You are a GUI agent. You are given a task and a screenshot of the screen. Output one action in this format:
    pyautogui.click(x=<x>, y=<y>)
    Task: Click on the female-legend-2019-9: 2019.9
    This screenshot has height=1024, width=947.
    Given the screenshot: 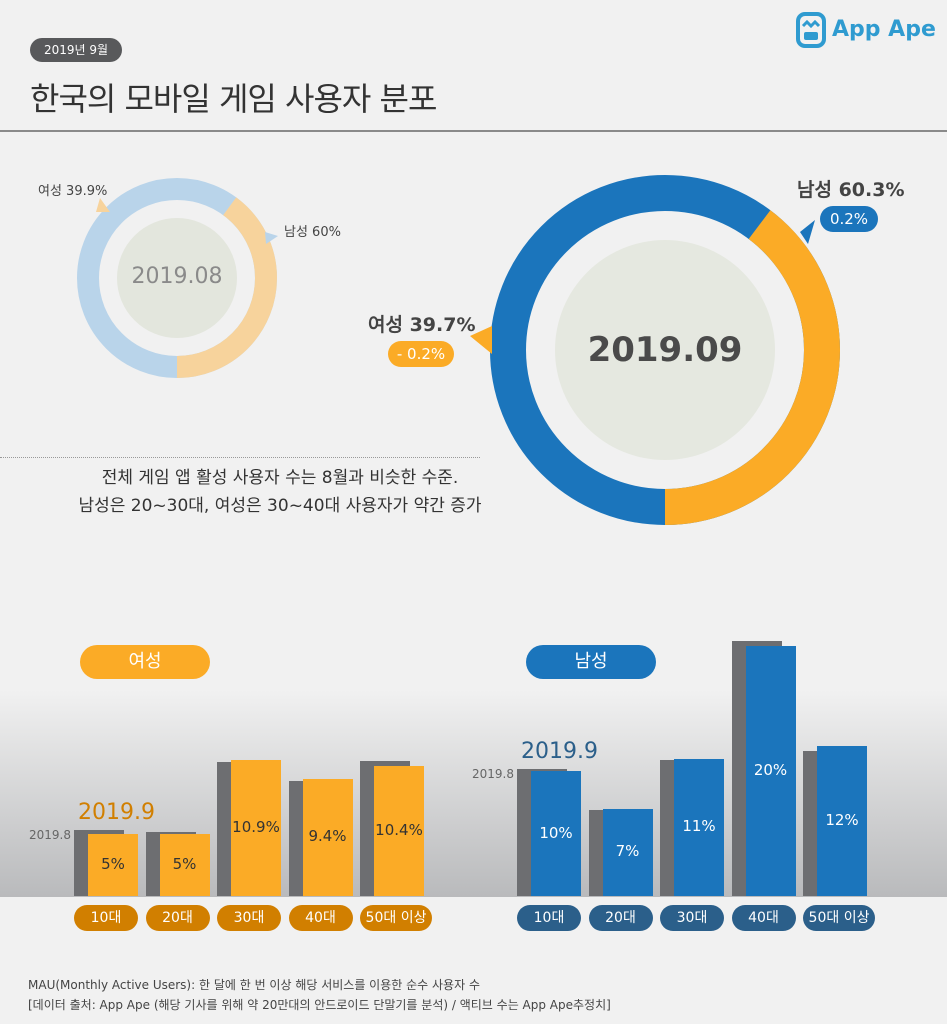 What is the action you would take?
    pyautogui.click(x=116, y=812)
    